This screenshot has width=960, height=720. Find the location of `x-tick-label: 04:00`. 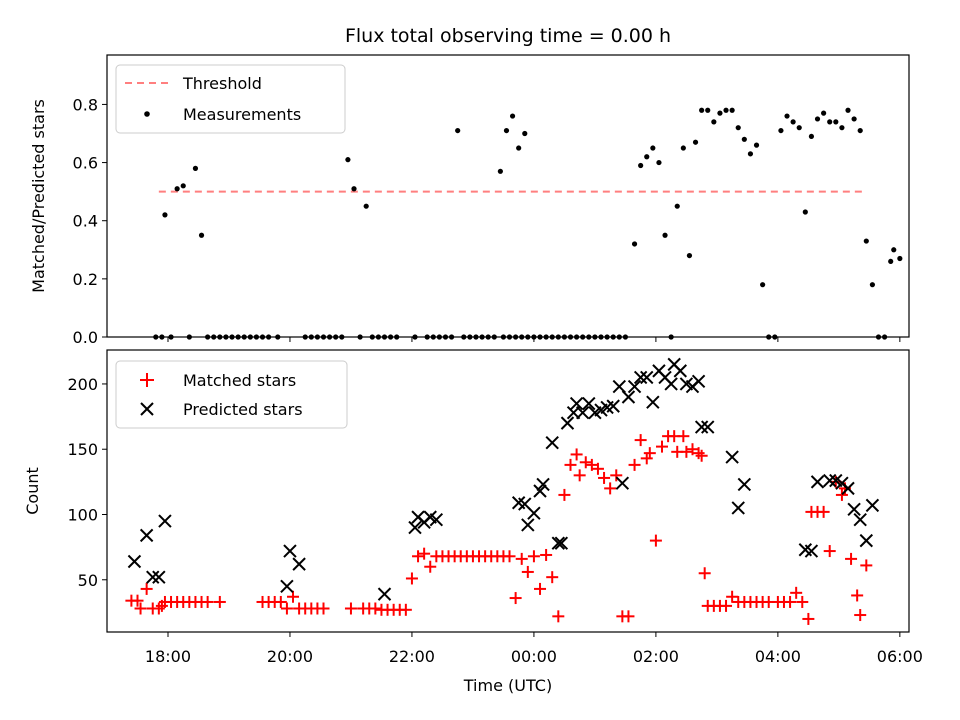

x-tick-label: 04:00 is located at coordinates (778, 656).